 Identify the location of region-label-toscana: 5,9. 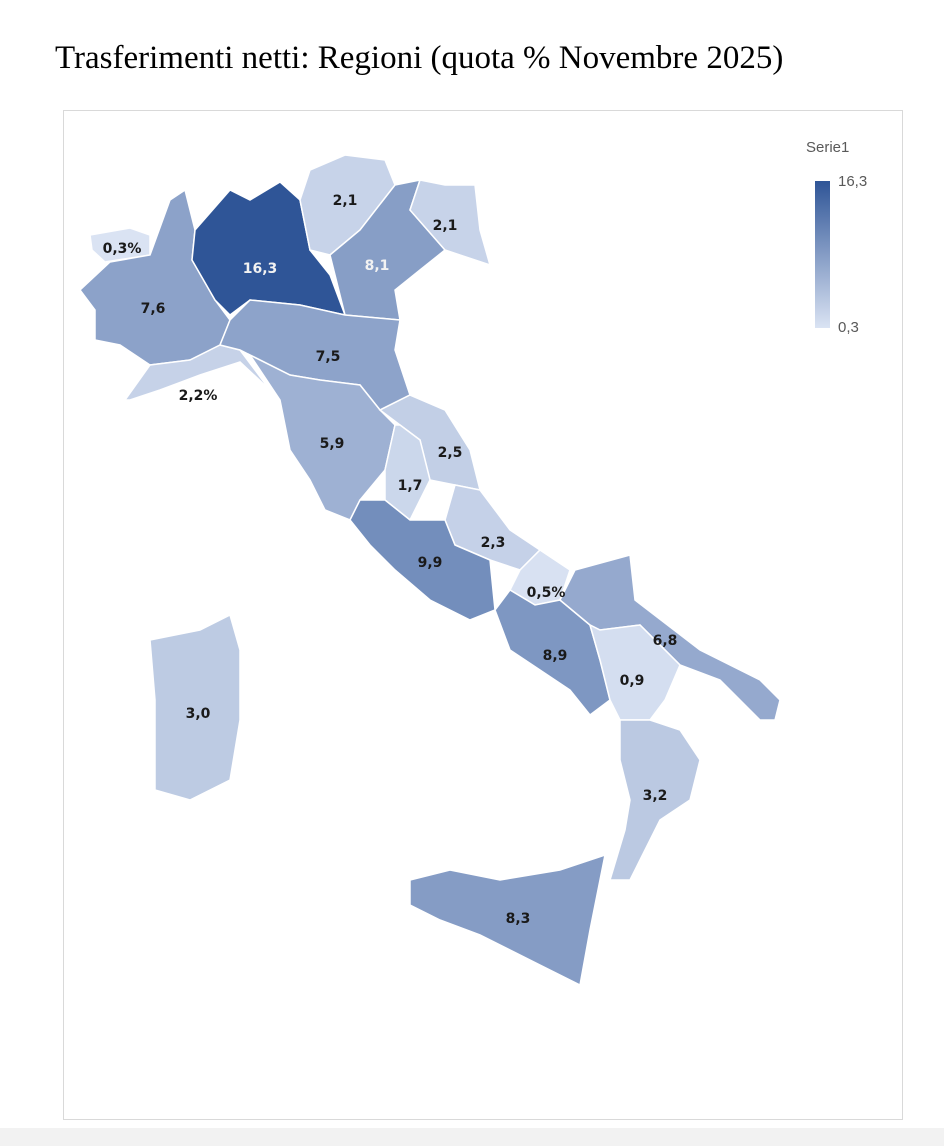
(332, 444).